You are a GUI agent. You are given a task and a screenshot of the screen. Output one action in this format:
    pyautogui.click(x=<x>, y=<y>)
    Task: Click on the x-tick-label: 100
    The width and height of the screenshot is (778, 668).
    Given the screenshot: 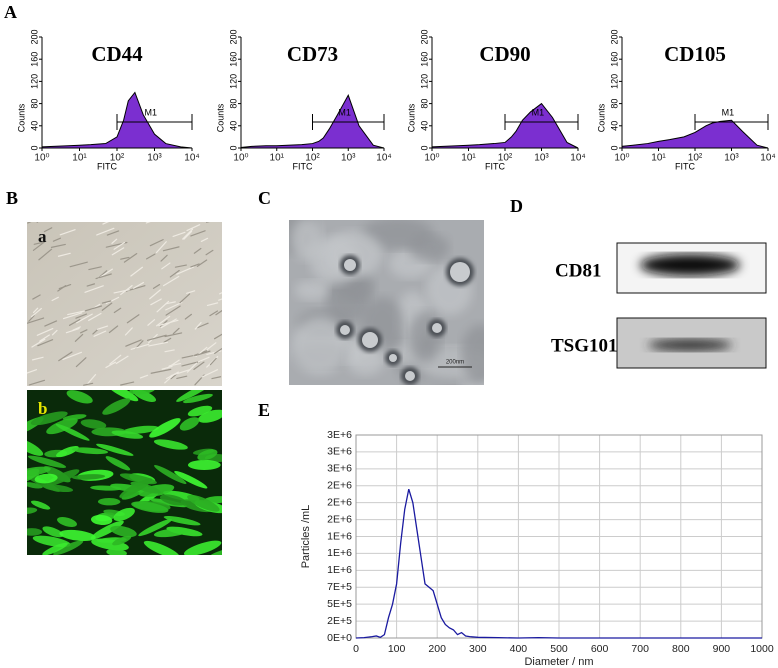 What is the action you would take?
    pyautogui.click(x=397, y=649)
    